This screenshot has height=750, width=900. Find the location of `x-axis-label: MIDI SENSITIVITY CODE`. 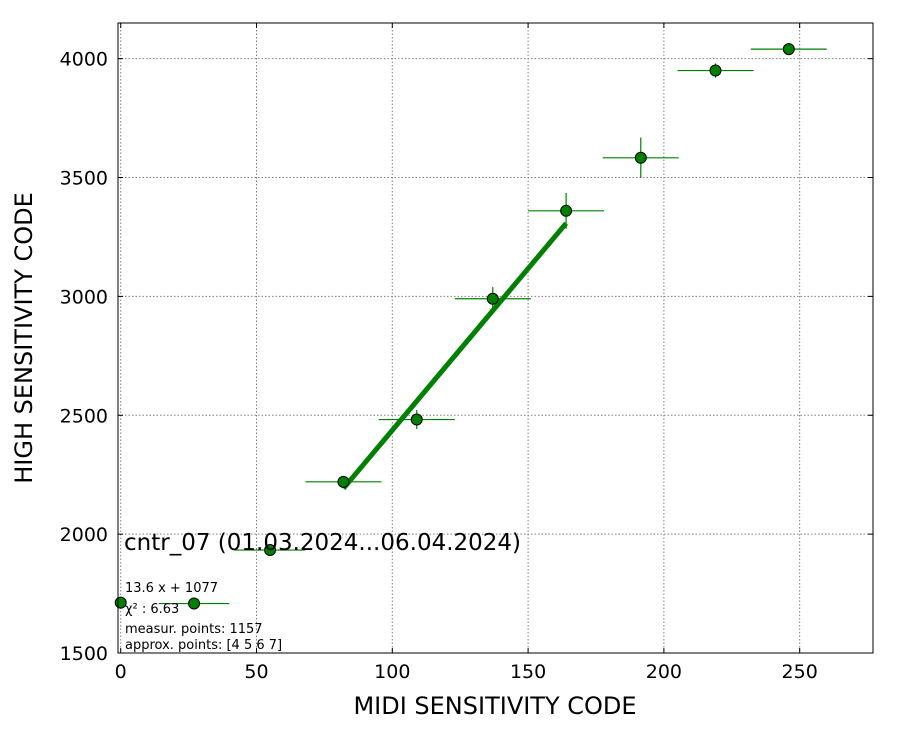

x-axis-label: MIDI SENSITIVITY CODE is located at coordinates (494, 706).